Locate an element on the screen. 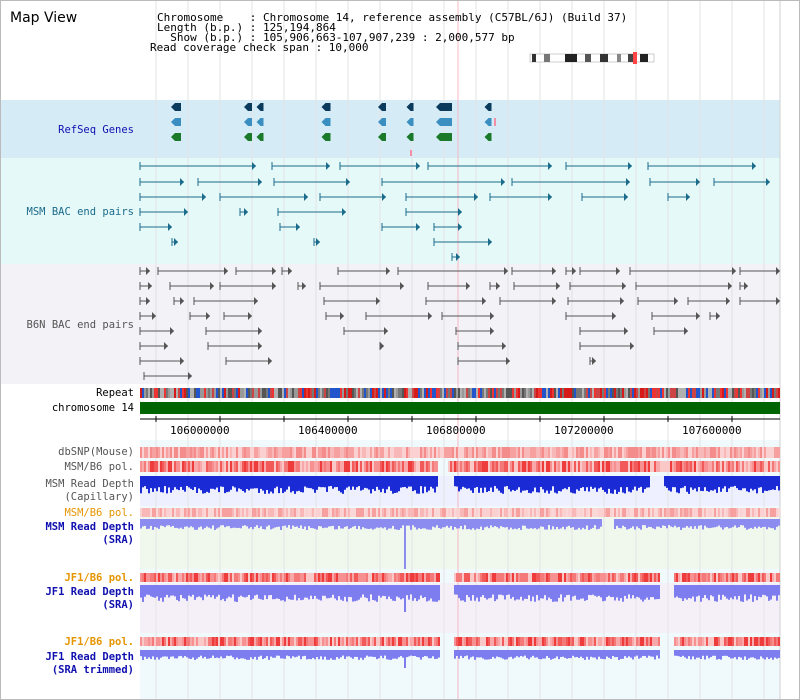 The height and width of the screenshot is (700, 800). dbsnp-label: dbSNP(Mouse) is located at coordinates (96, 452).